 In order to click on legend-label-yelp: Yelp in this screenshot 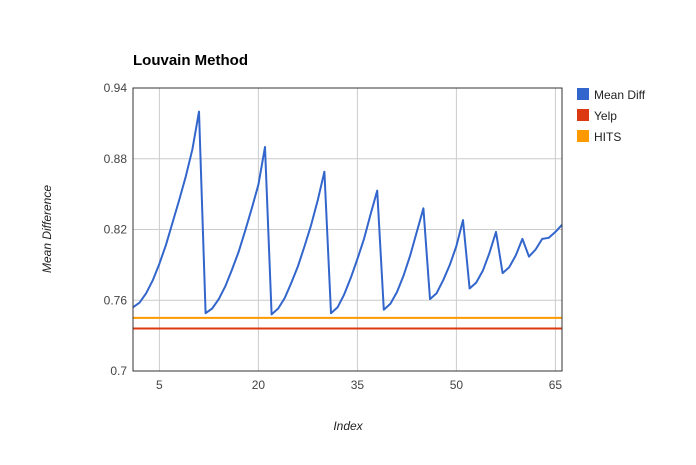, I will do `click(605, 116)`.